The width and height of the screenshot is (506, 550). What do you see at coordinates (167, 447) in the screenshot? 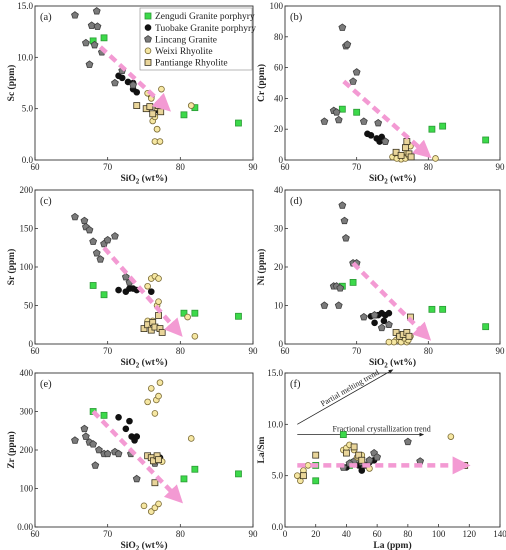
I see `series-weixi` at bounding box center [167, 447].